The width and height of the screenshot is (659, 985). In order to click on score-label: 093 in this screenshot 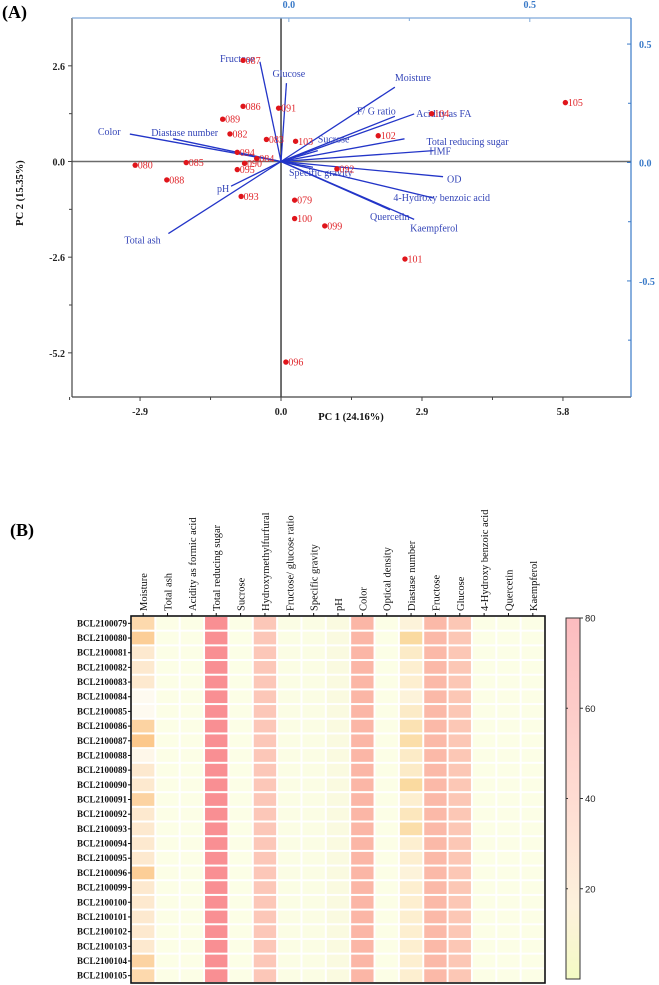, I will do `click(251, 197)`.